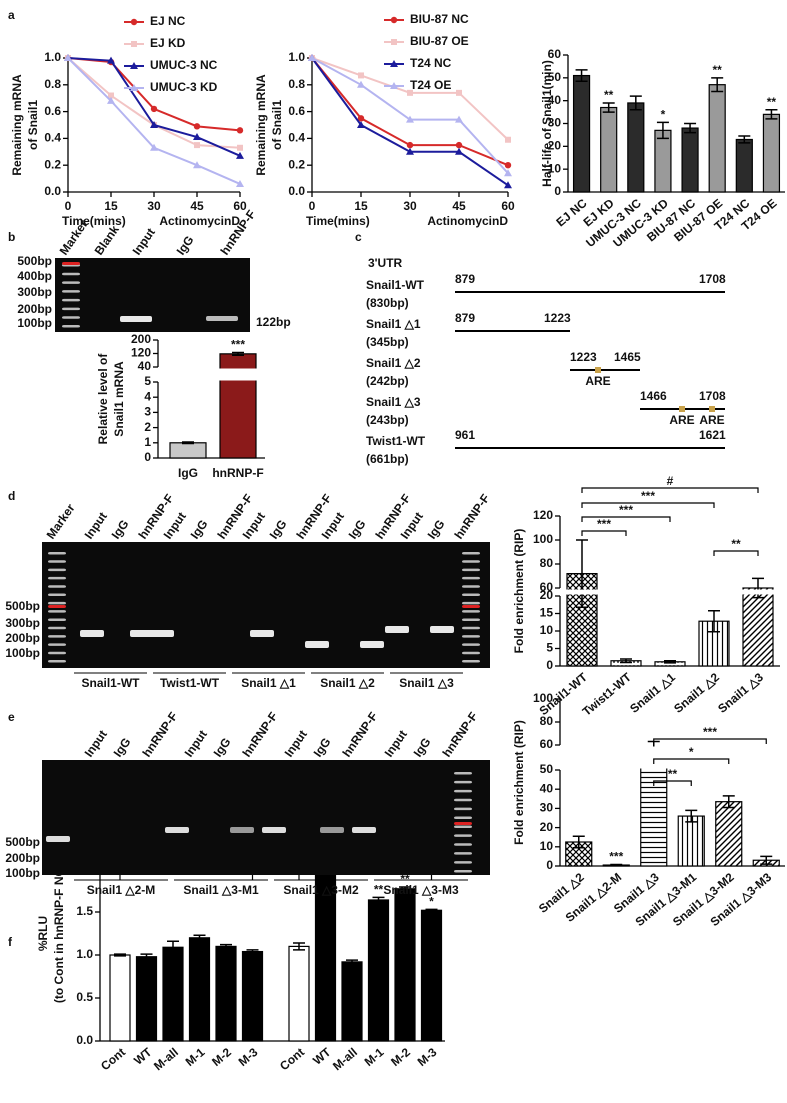  I want to click on ladder-label: 400bp, so click(34, 276).